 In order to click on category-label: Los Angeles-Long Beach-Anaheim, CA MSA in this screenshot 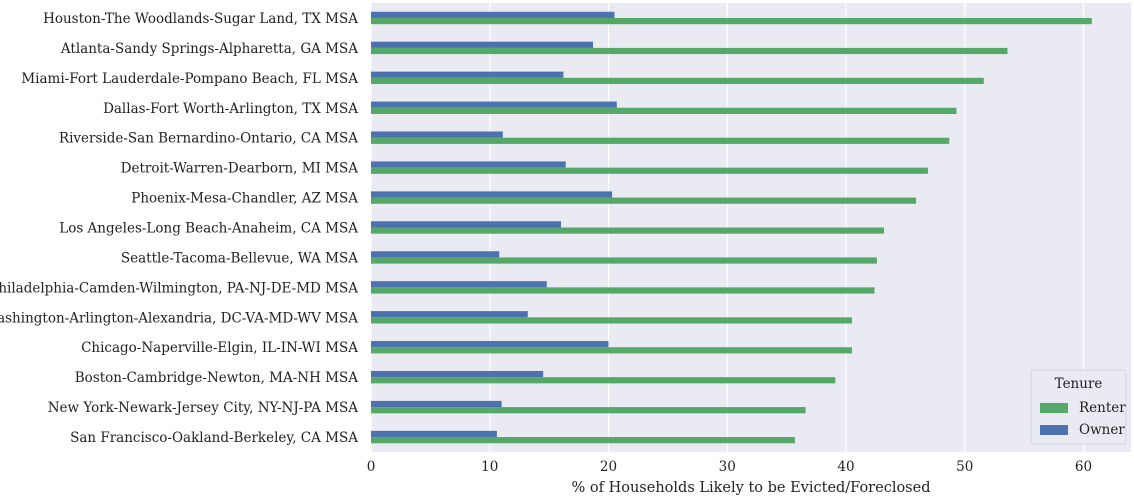, I will do `click(208, 229)`.